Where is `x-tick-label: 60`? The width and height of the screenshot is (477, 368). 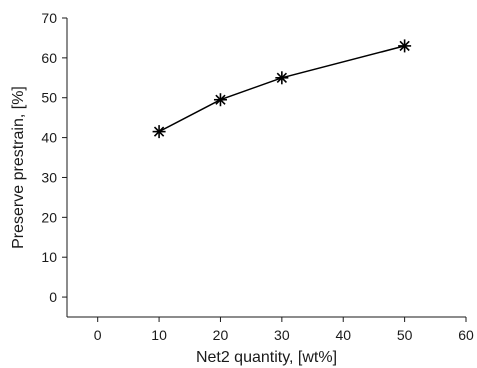
x-tick-label: 60 is located at coordinates (466, 335).